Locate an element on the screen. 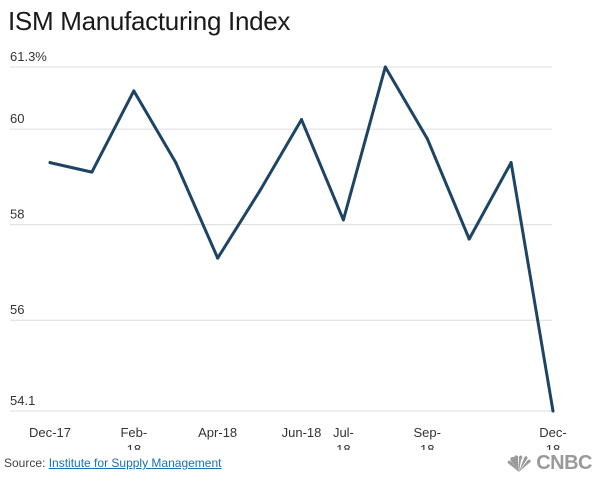 The width and height of the screenshot is (598, 493). x-tick-label: Apr-18 is located at coordinates (217, 432).